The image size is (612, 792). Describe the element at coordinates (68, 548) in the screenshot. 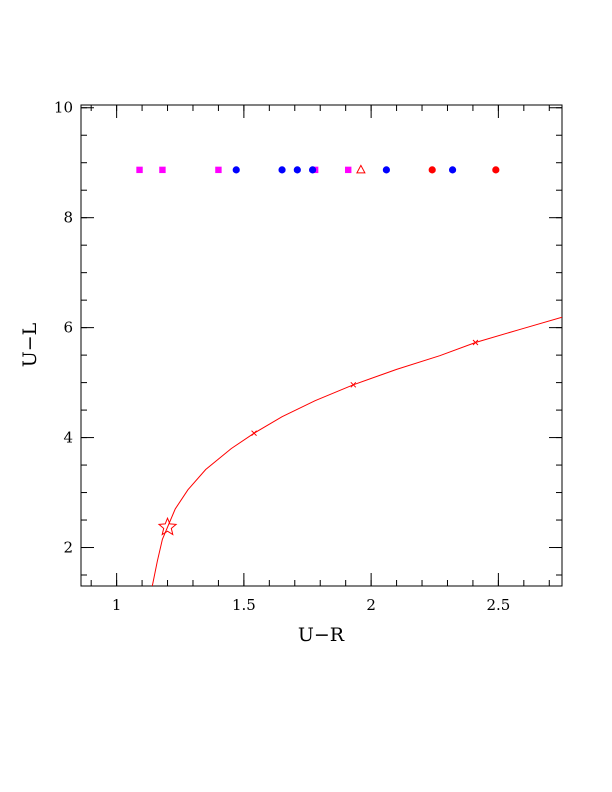

I see `y-tick-label: 2` at that location.